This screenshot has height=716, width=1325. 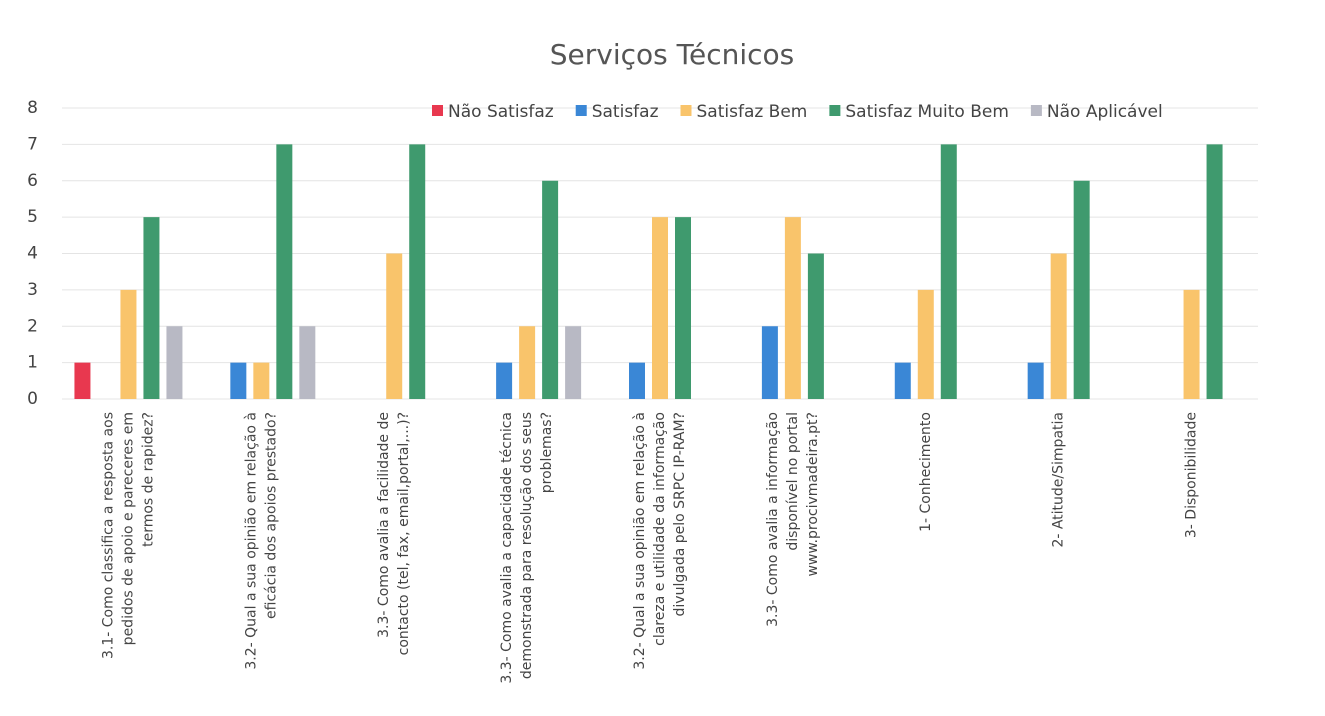 I want to click on x-tick-label: 3.3- Como avalia a informação, so click(x=773, y=519).